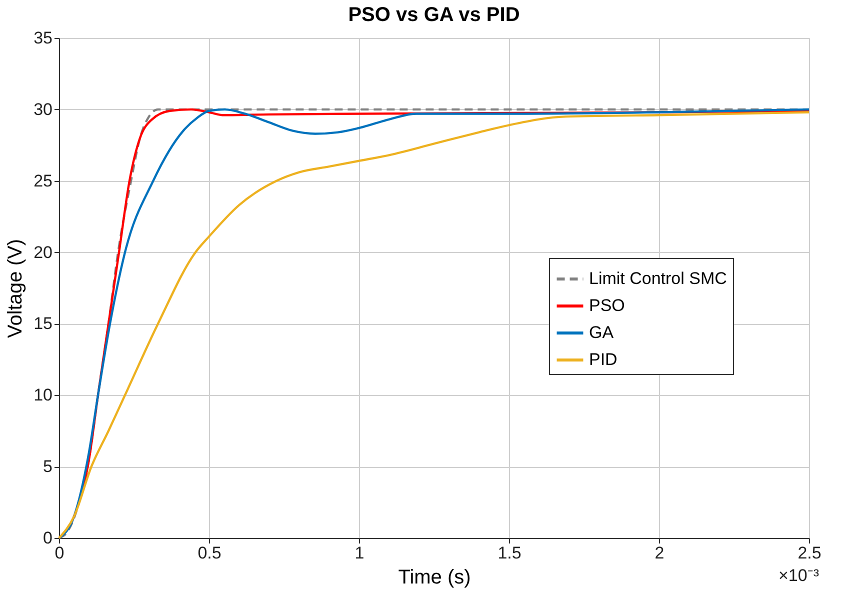  What do you see at coordinates (43, 180) in the screenshot?
I see `y-tick-label: 25` at bounding box center [43, 180].